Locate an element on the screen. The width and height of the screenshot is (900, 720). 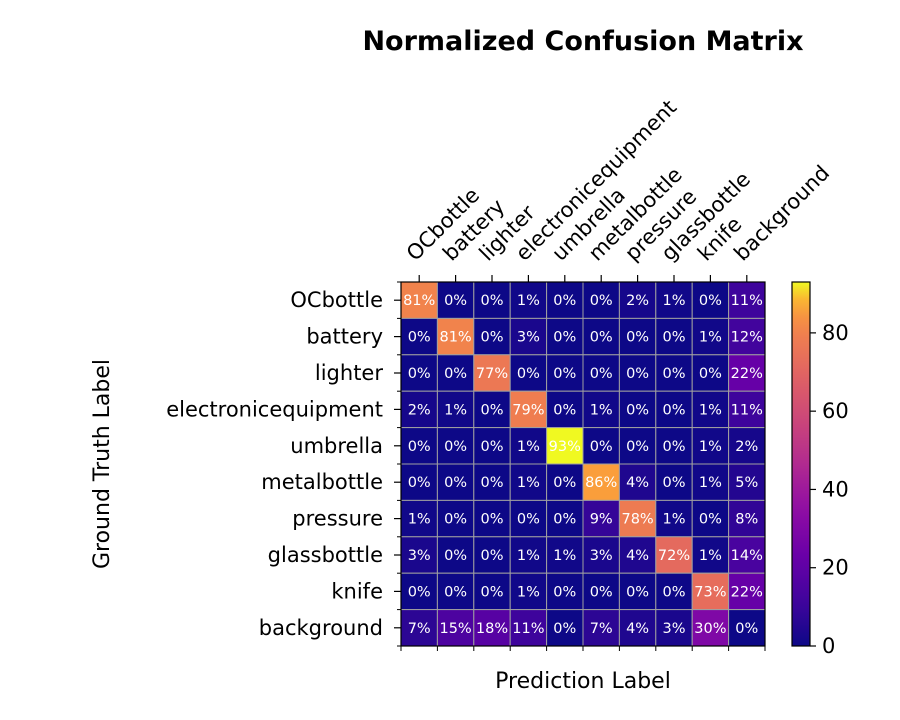
colorbar-tick-label: 80 is located at coordinates (835, 333).